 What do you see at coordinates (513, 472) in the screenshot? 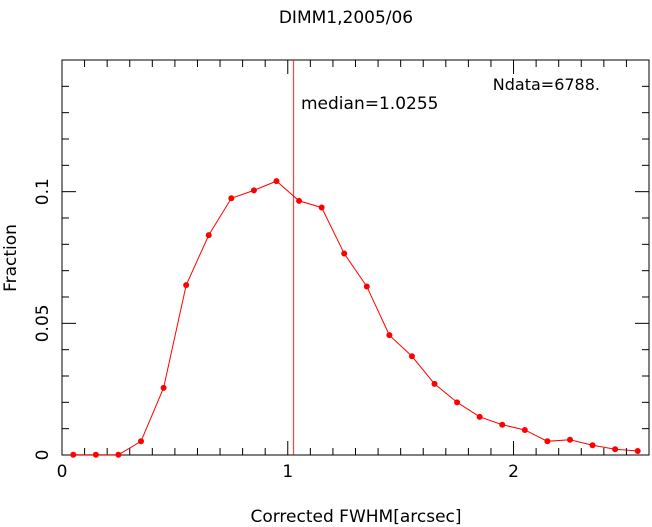
I see `x-tick-label: 2` at bounding box center [513, 472].